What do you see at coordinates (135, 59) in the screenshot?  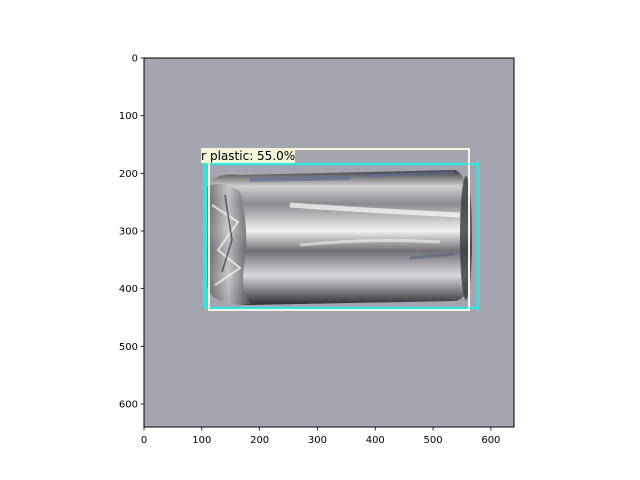 I see `y-tick-label: 0` at bounding box center [135, 59].